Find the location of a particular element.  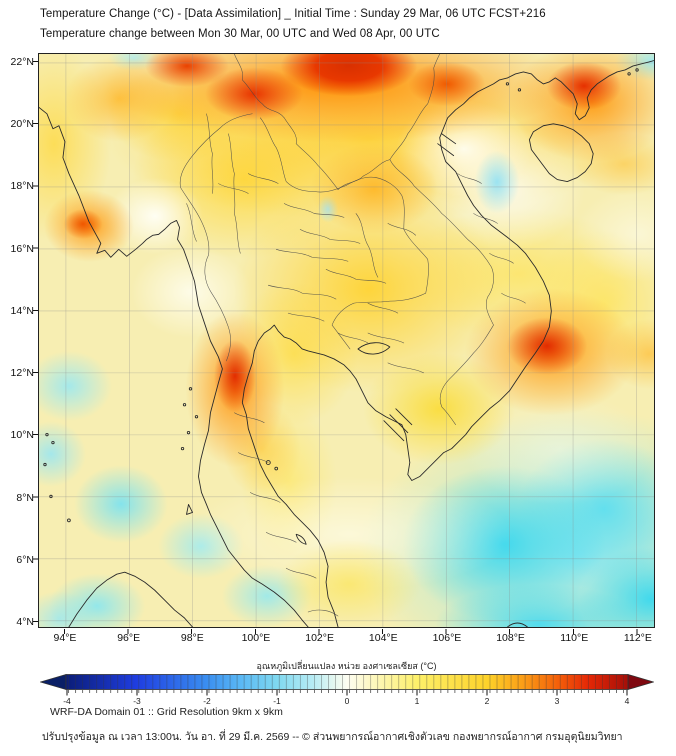

colorbar-tick-label: 3 is located at coordinates (557, 701).